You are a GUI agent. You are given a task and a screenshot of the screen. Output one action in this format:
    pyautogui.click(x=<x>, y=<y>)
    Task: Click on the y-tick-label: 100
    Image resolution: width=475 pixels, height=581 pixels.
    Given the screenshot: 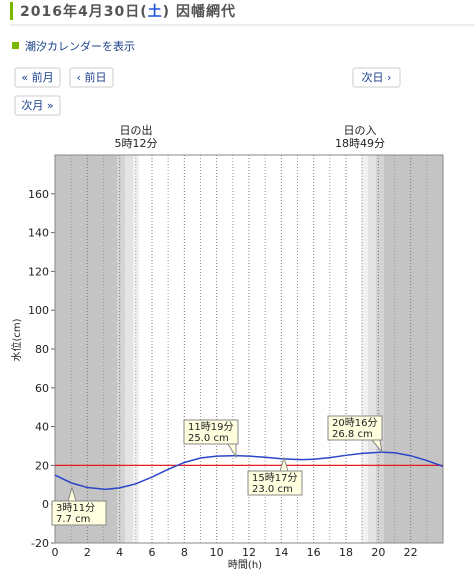 What is the action you would take?
    pyautogui.click(x=38, y=310)
    